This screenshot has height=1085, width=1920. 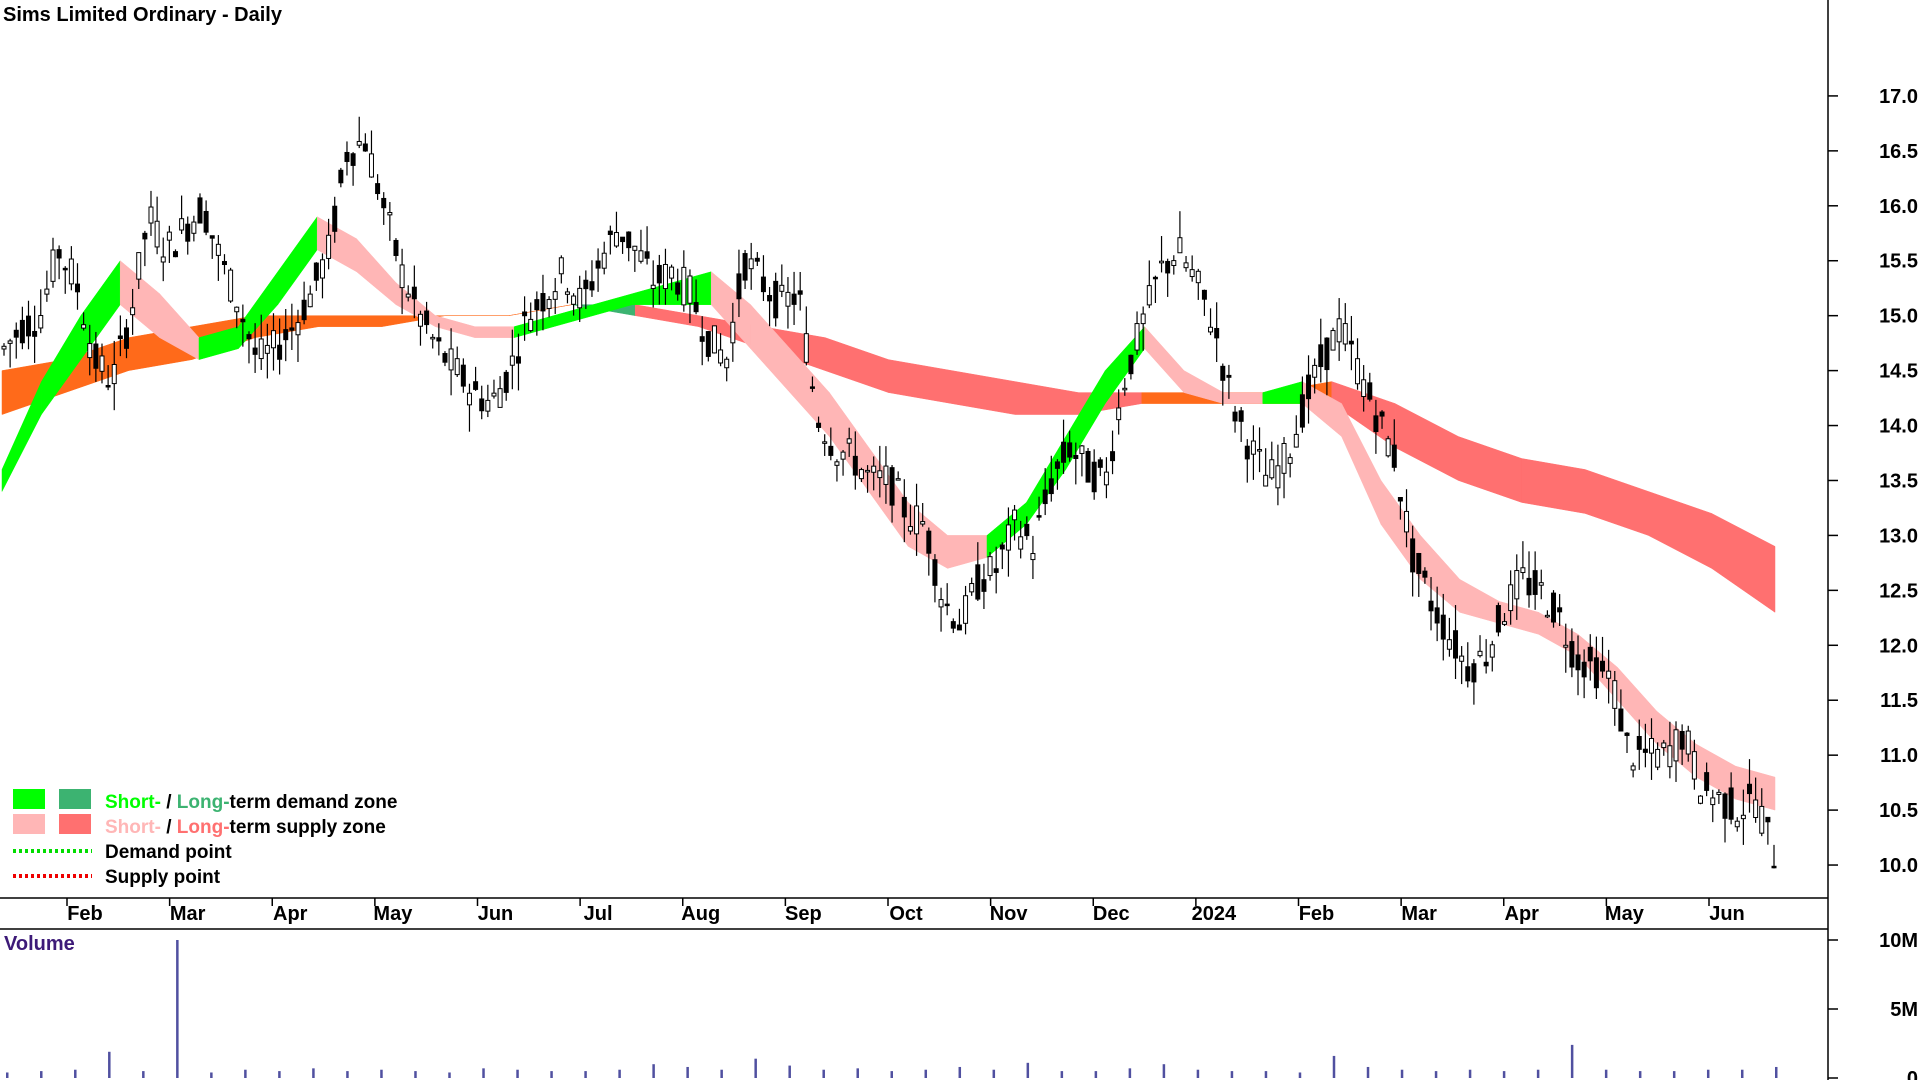 What do you see at coordinates (188, 914) in the screenshot?
I see `x-tick-label: Mar` at bounding box center [188, 914].